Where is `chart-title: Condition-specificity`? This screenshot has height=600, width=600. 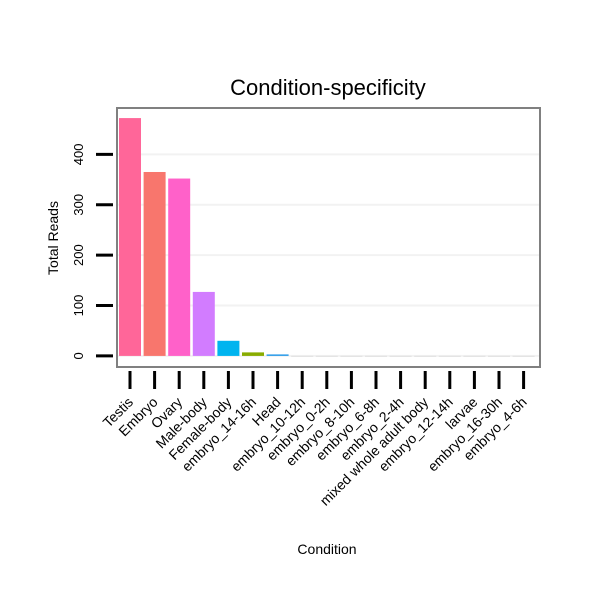
chart-title: Condition-specificity is located at coordinates (328, 87).